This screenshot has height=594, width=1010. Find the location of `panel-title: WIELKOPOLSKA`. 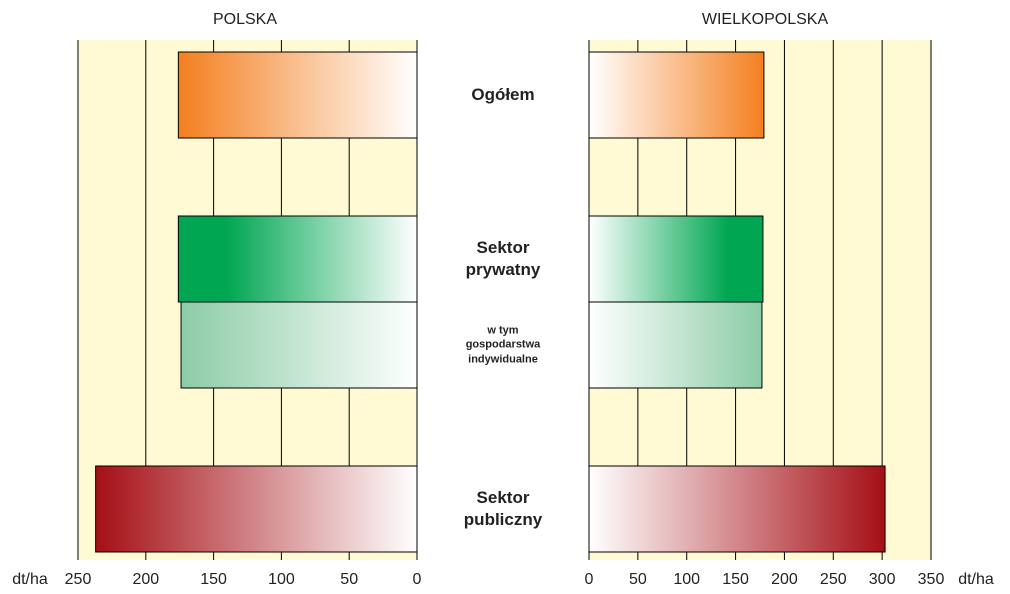

panel-title: WIELKOPOLSKA is located at coordinates (765, 19).